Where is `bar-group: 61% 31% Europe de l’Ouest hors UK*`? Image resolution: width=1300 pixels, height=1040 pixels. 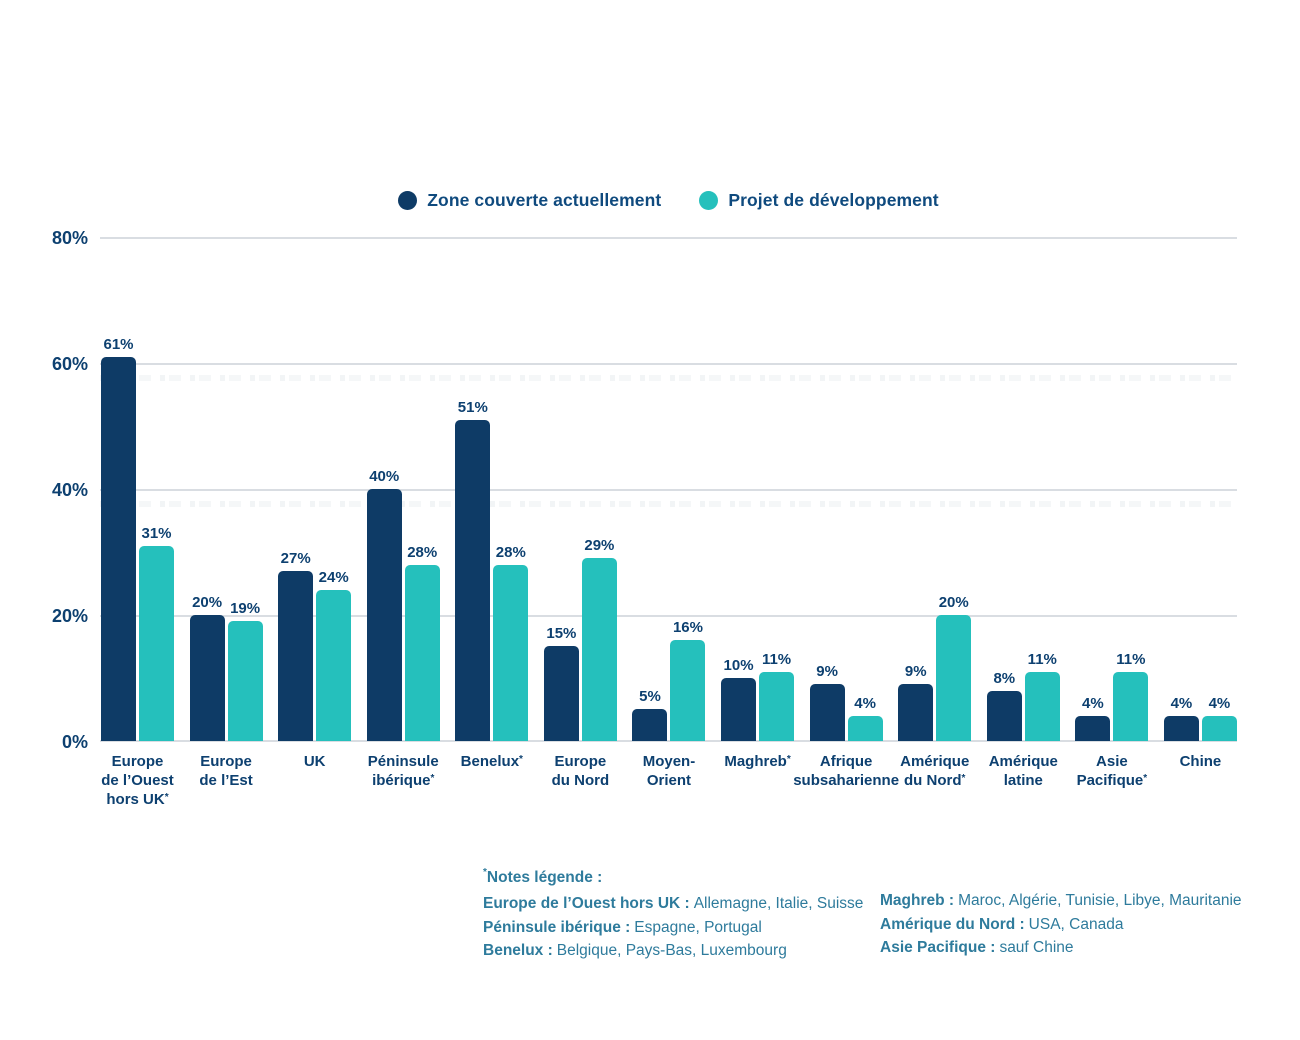 bar-group: 61% 31% Europe de l’Ouest hors UK* is located at coordinates (137, 572).